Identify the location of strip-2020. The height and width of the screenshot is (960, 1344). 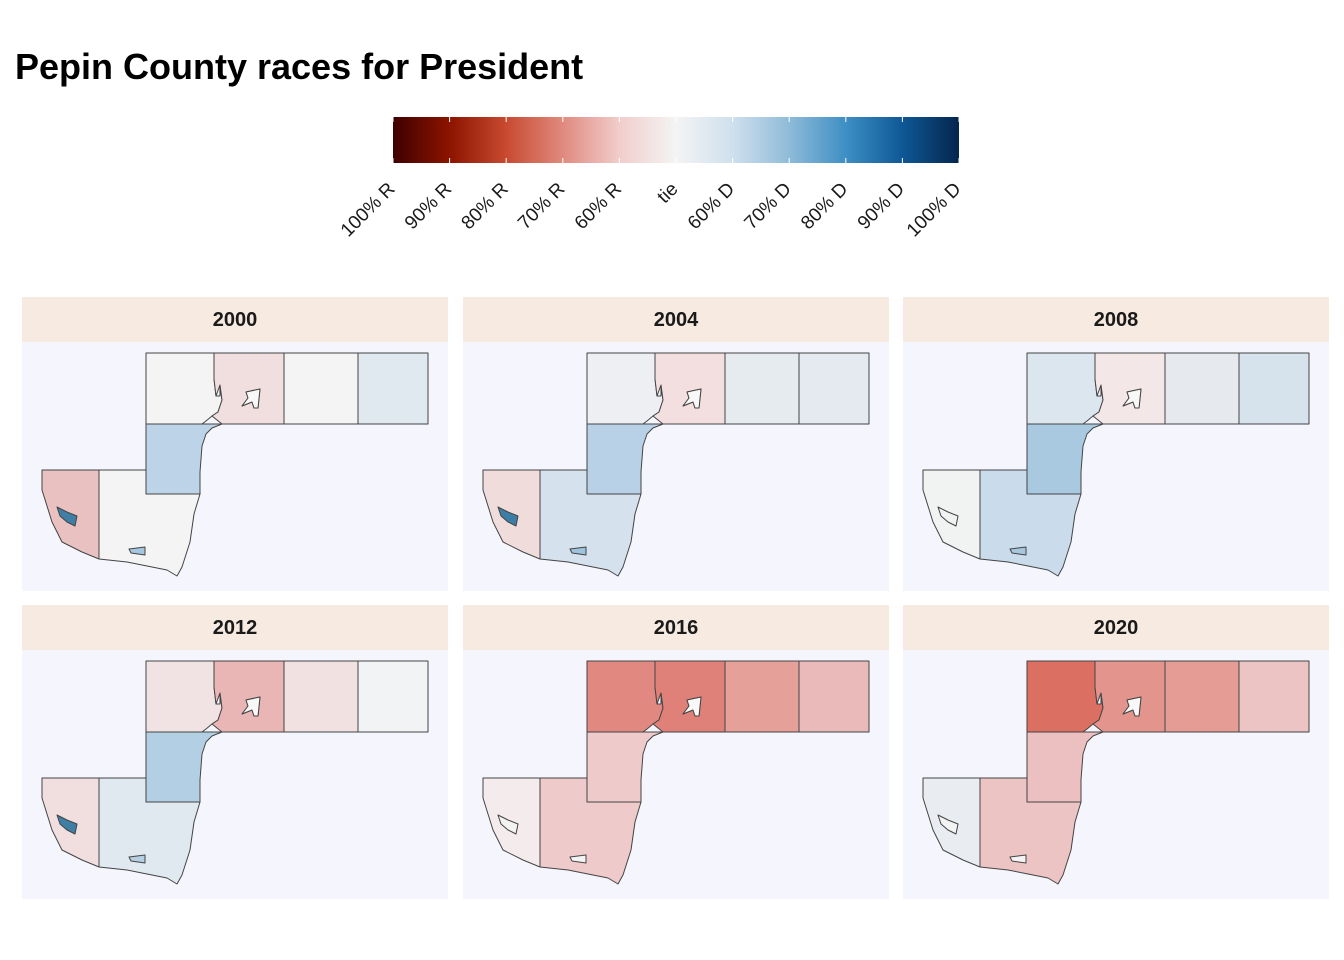
(1116, 627).